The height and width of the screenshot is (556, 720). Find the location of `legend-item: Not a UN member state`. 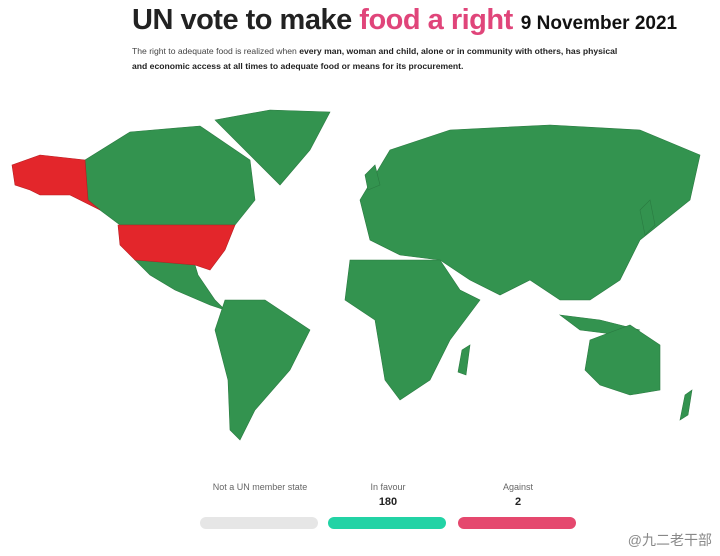

legend-item: Not a UN member state is located at coordinates (260, 487).